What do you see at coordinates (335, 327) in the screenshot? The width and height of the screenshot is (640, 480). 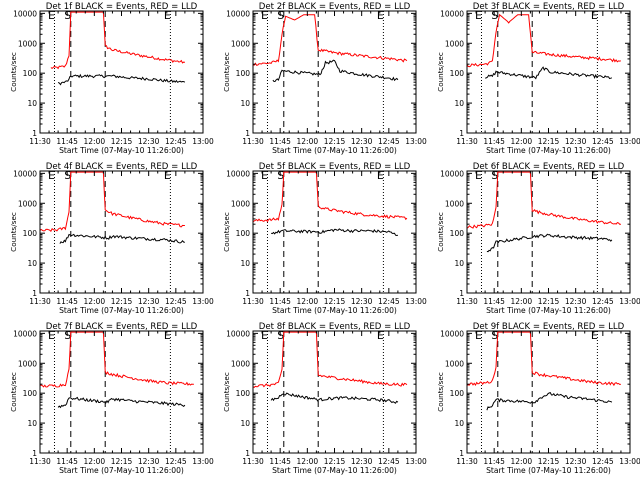 I see `chart-title: Det 8f BLACK = Events, RED = LLD` at bounding box center [335, 327].